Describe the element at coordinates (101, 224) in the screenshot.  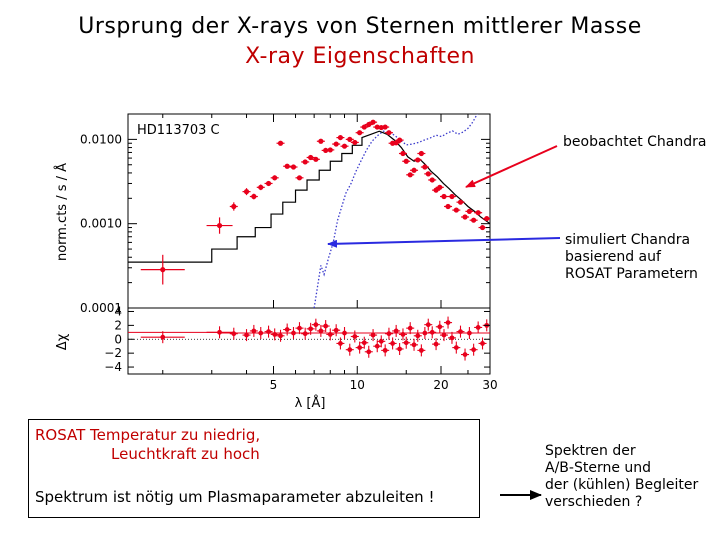
I see `y-tick-label: 0.0010` at that location.